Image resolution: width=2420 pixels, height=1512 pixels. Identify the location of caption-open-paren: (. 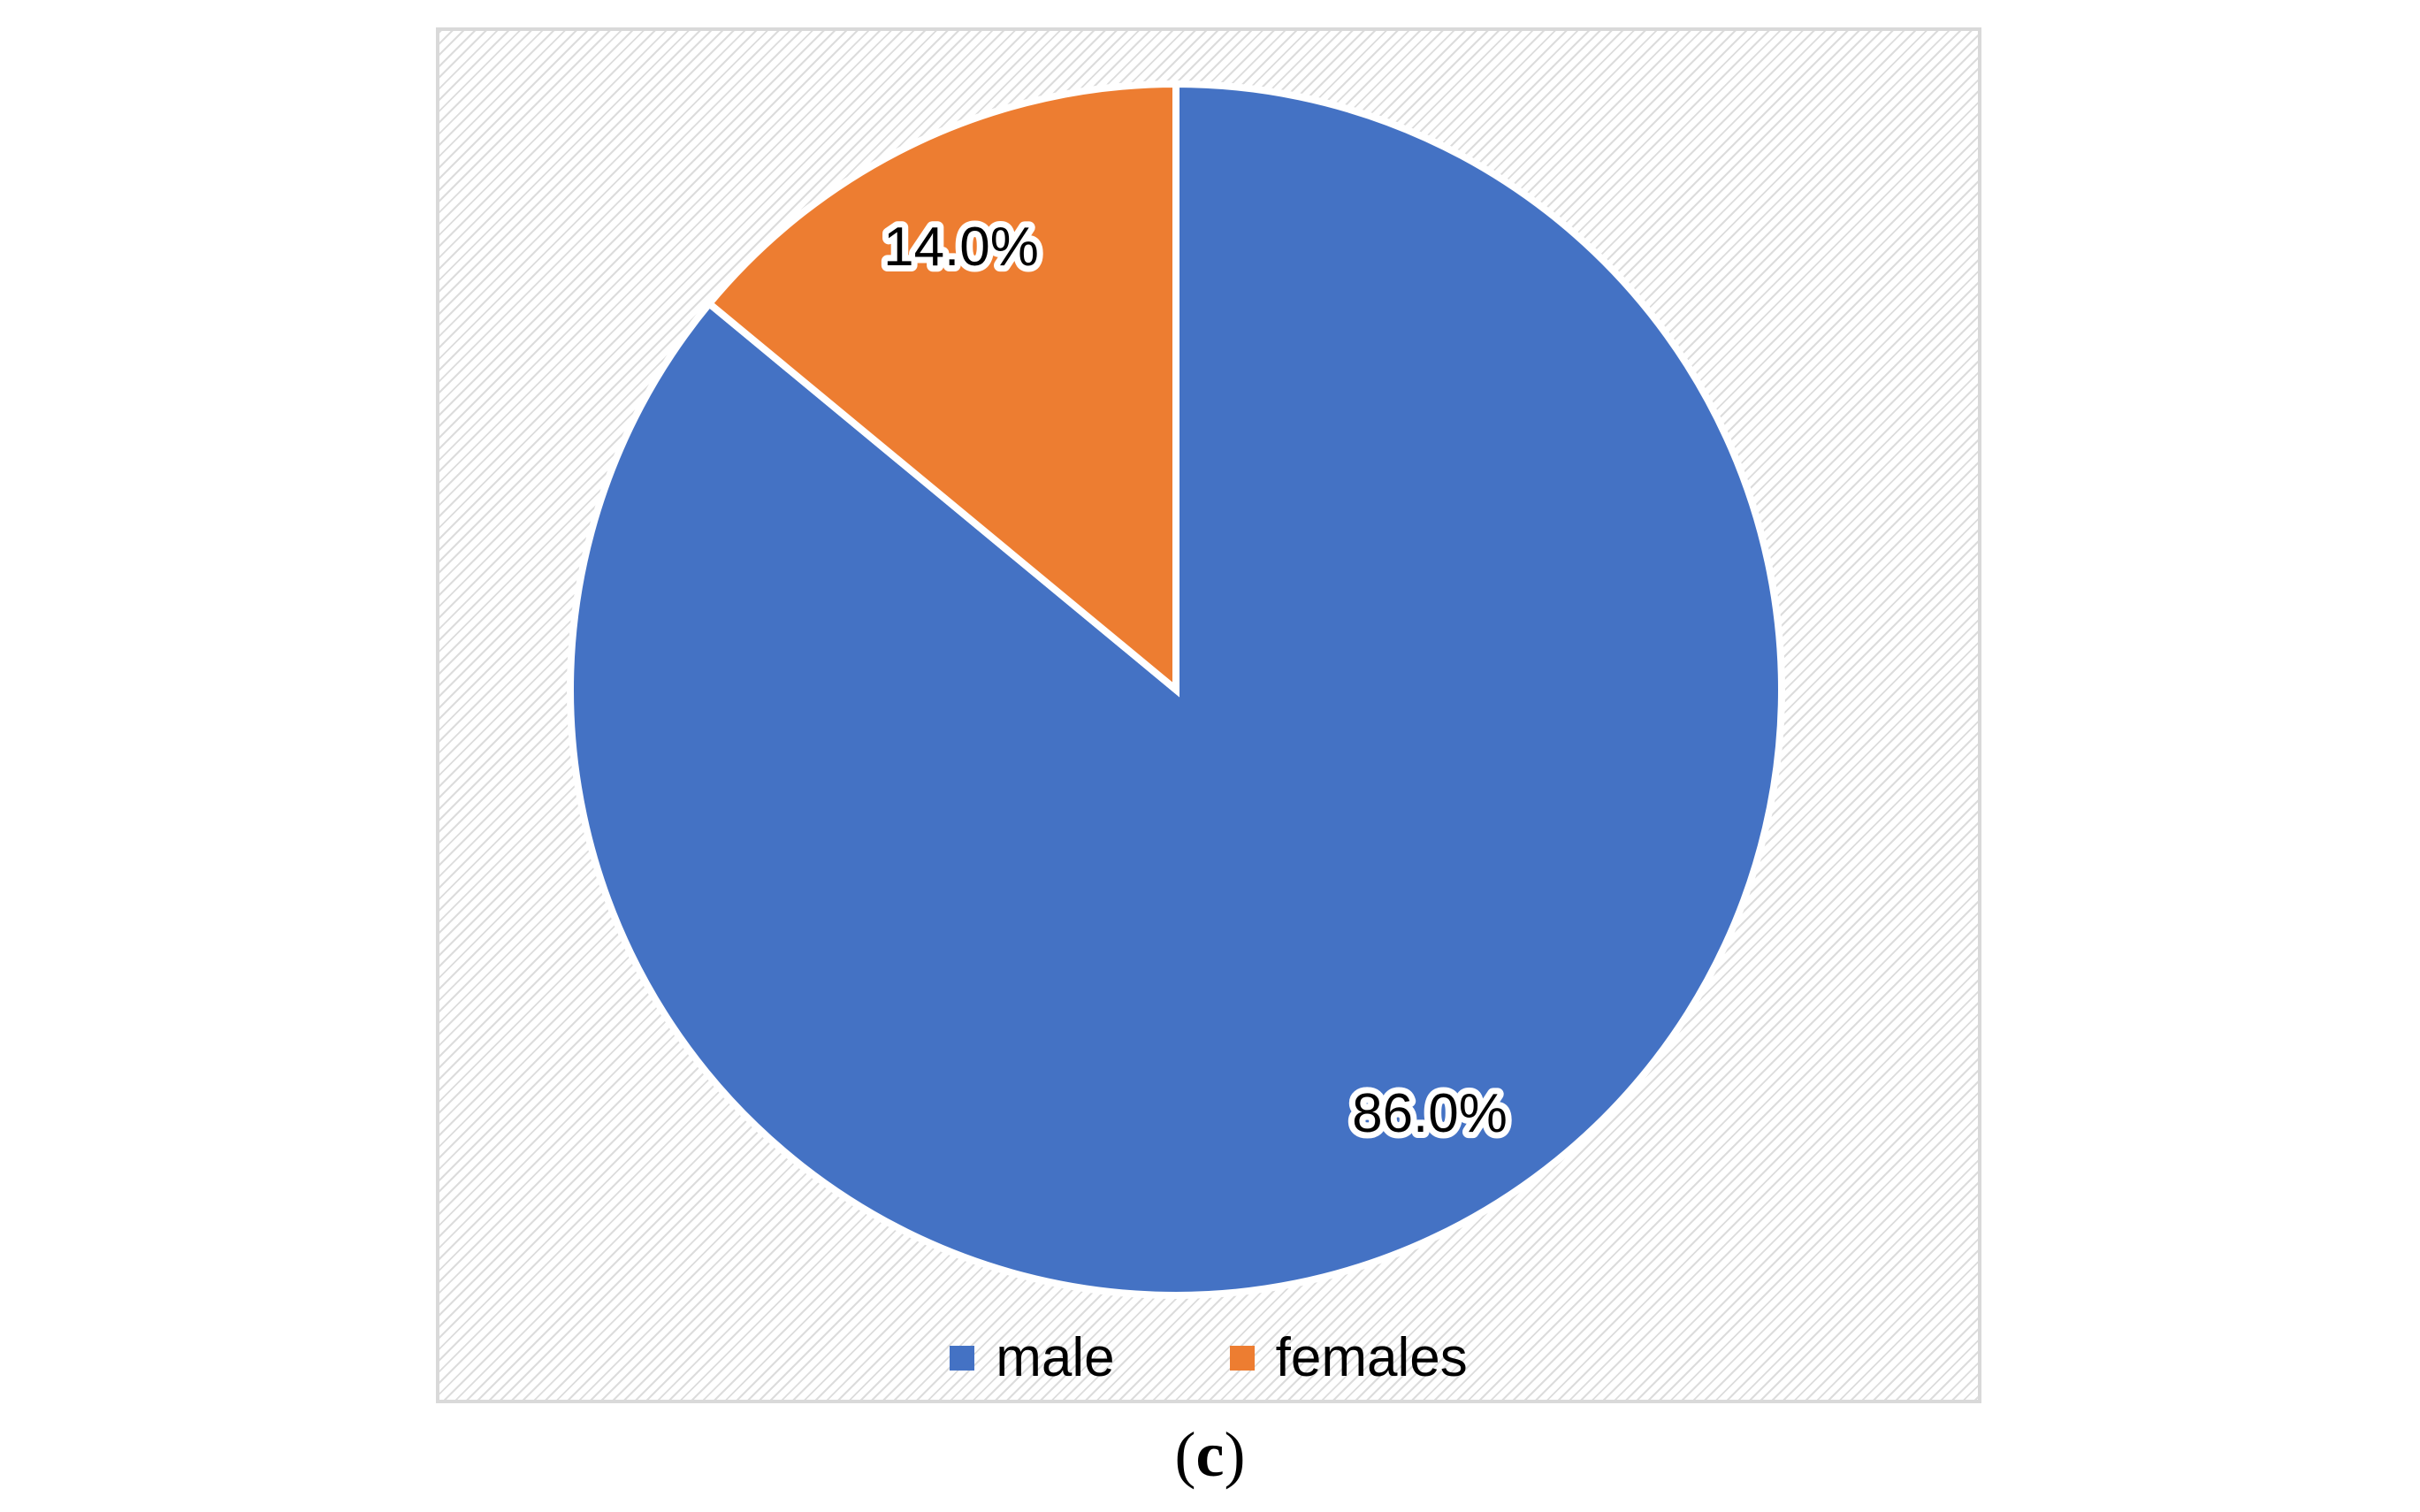
(1185, 1454).